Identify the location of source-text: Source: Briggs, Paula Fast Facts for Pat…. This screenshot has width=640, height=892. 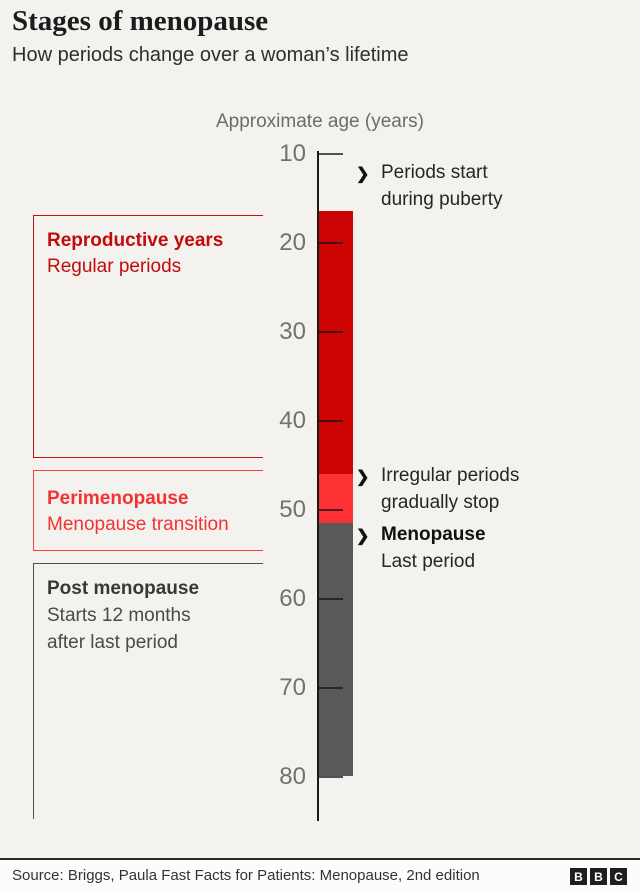
(246, 875).